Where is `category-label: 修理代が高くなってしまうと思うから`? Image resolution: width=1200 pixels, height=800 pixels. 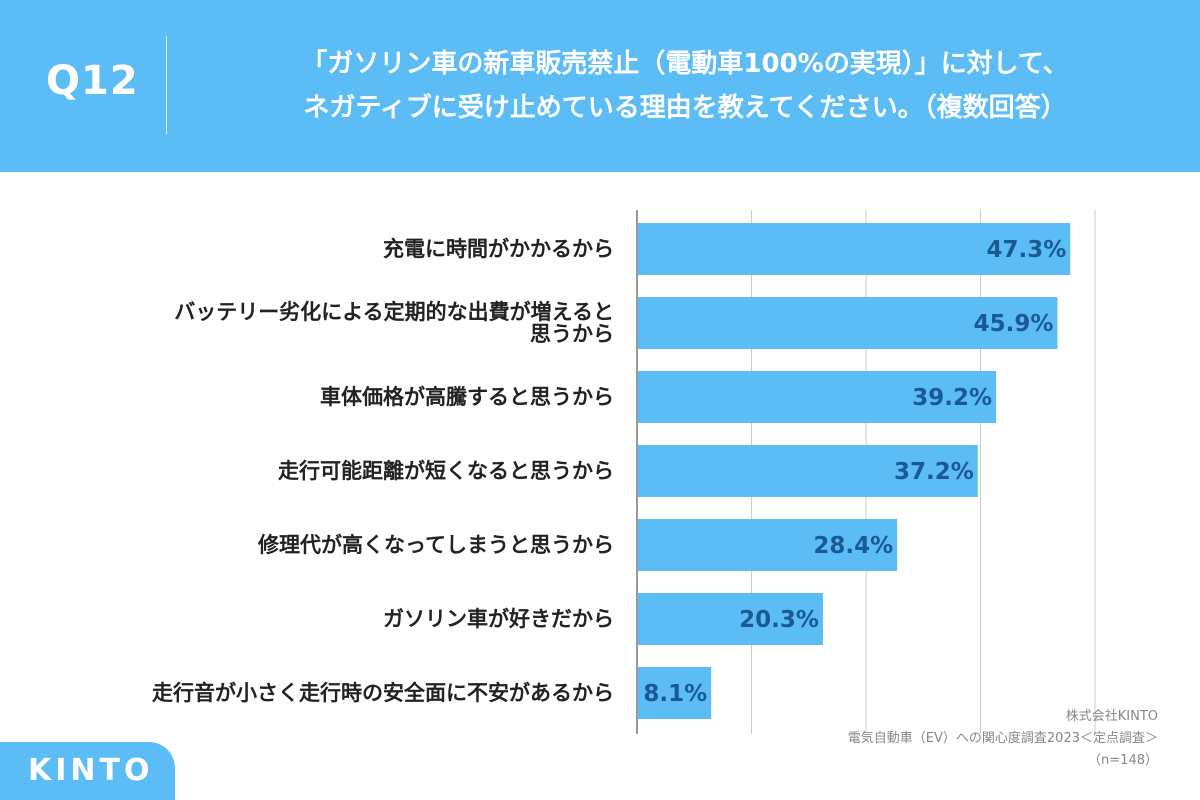
category-label: 修理代が高くなってしまうと思うから is located at coordinates (435, 545).